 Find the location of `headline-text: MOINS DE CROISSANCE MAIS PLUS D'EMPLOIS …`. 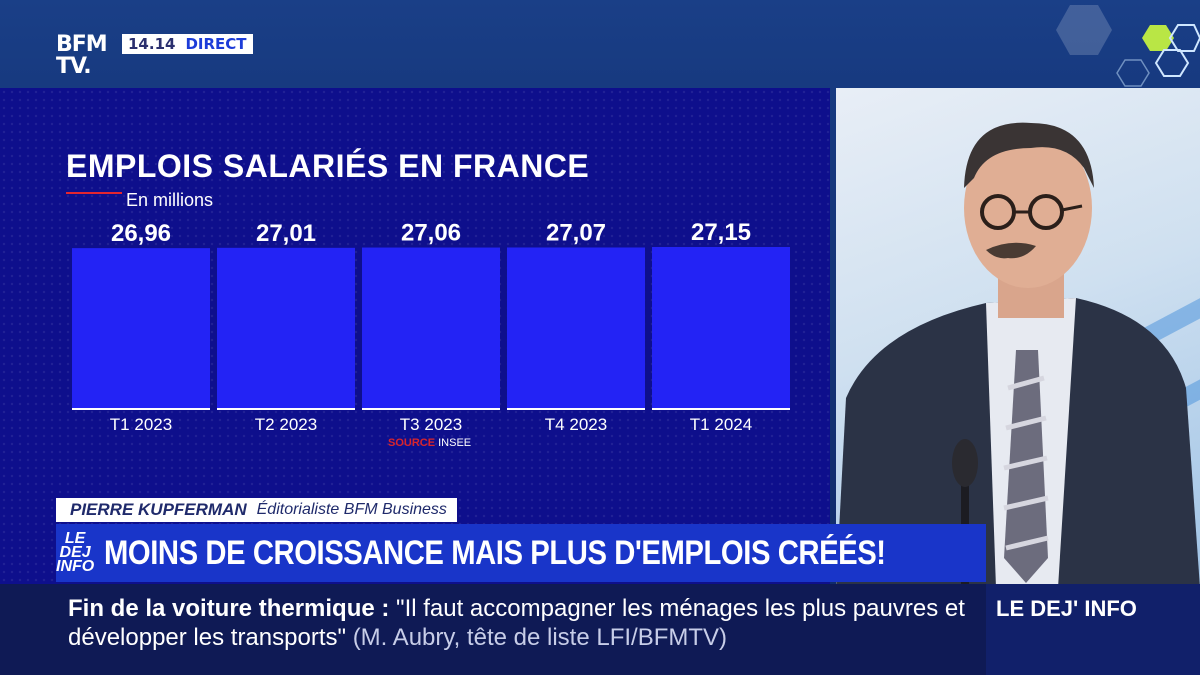

headline-text: MOINS DE CROISSANCE MAIS PLUS D'EMPLOIS … is located at coordinates (495, 552).